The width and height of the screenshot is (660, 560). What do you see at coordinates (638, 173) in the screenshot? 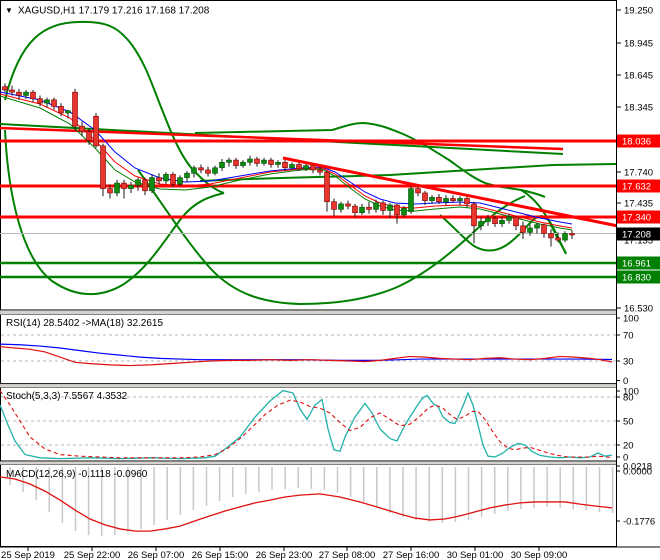
I see `price-tick-label: 17.740` at bounding box center [638, 173].